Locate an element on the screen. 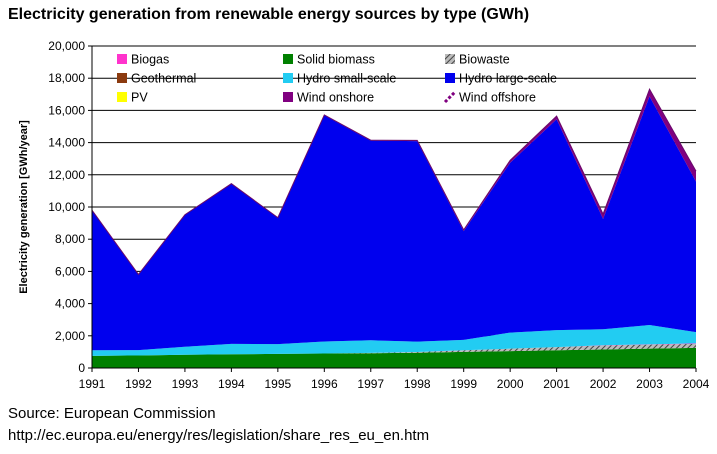 The height and width of the screenshot is (454, 717). y-tick-label: 0 is located at coordinates (81, 368).